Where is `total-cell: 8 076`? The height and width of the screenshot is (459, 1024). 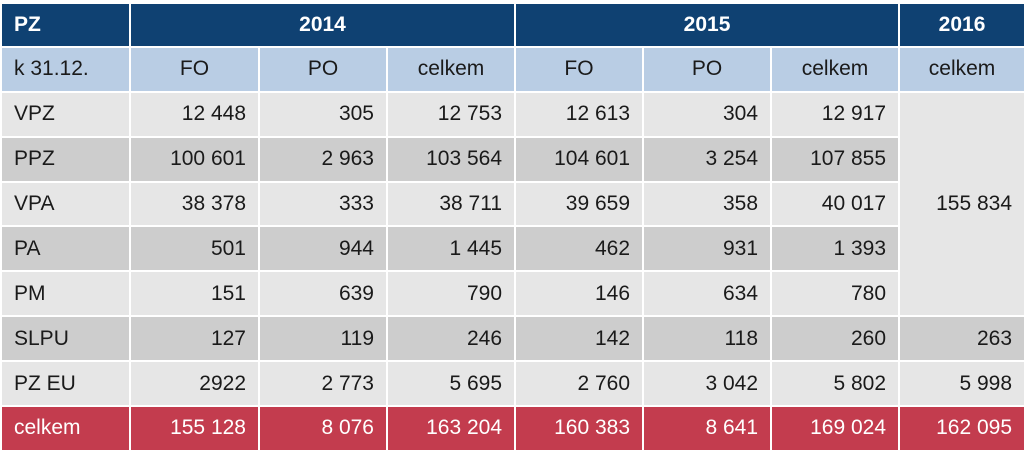 total-cell: 8 076 is located at coordinates (323, 428).